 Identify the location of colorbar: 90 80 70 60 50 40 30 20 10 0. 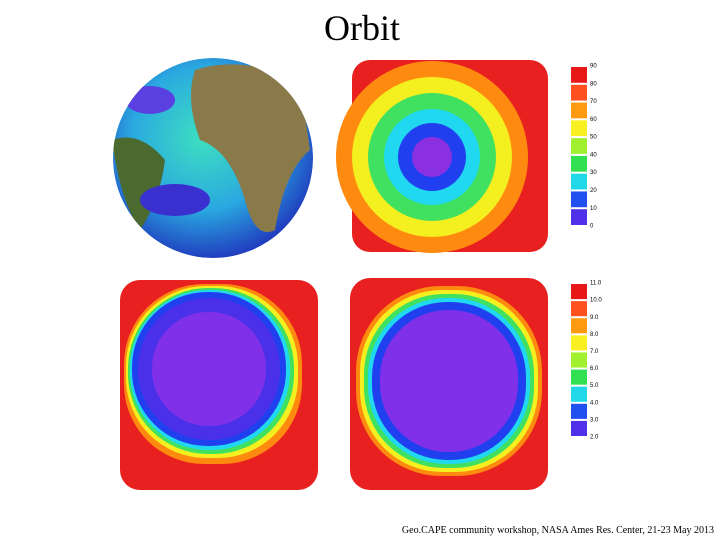
(584, 147).